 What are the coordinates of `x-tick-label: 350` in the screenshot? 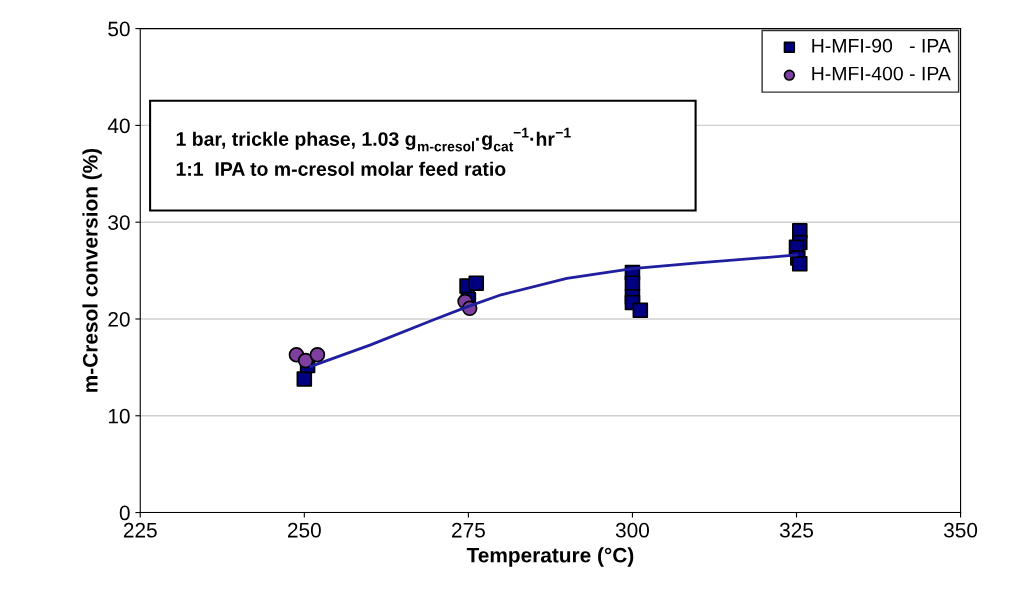 It's located at (960, 530).